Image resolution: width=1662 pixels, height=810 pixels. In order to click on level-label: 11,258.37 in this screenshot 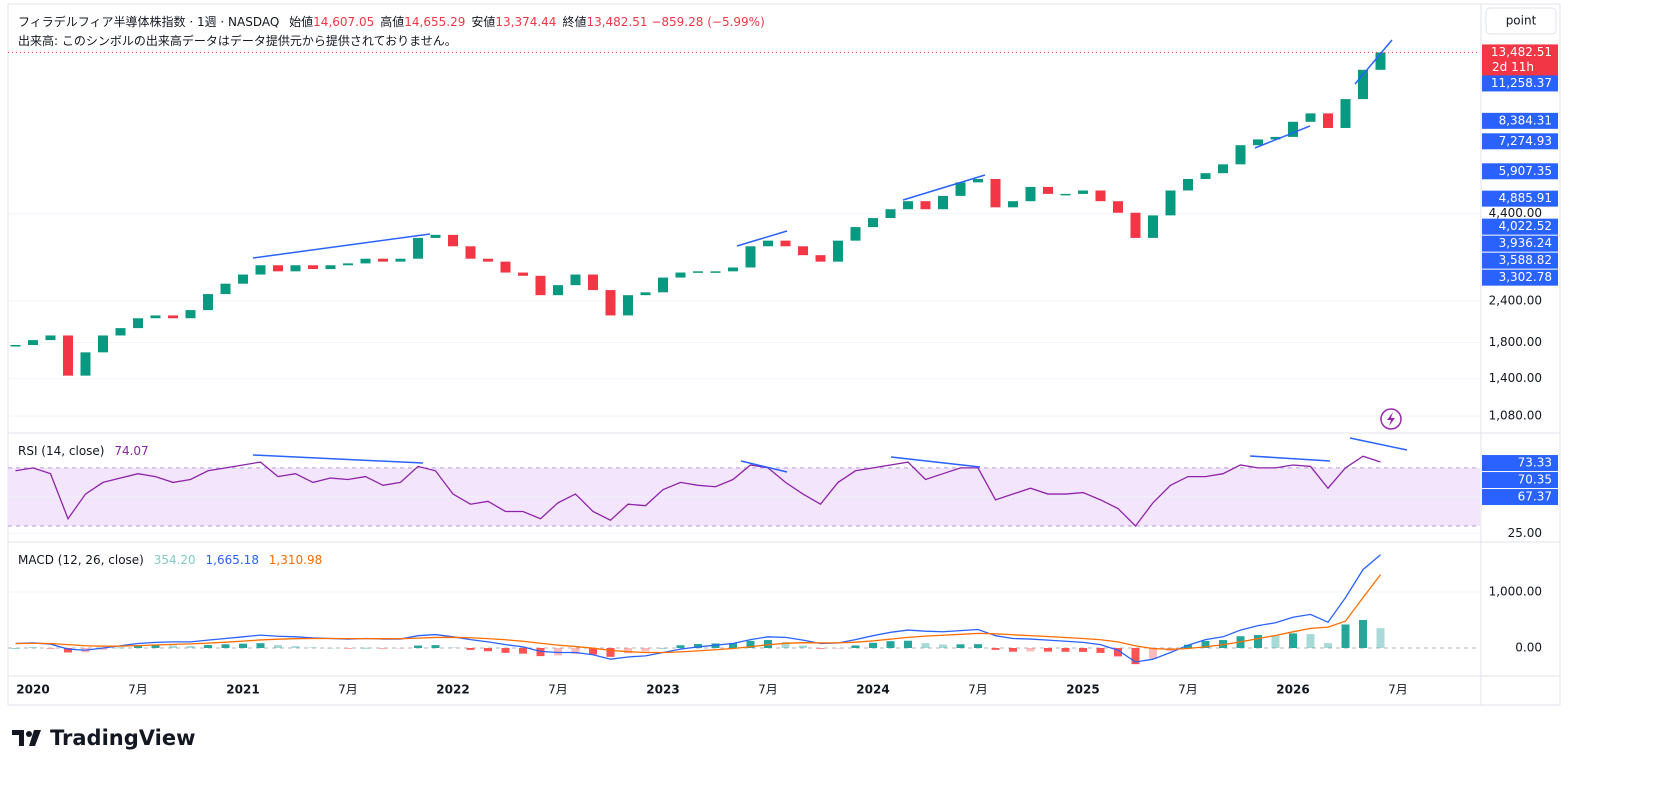, I will do `click(1521, 83)`.